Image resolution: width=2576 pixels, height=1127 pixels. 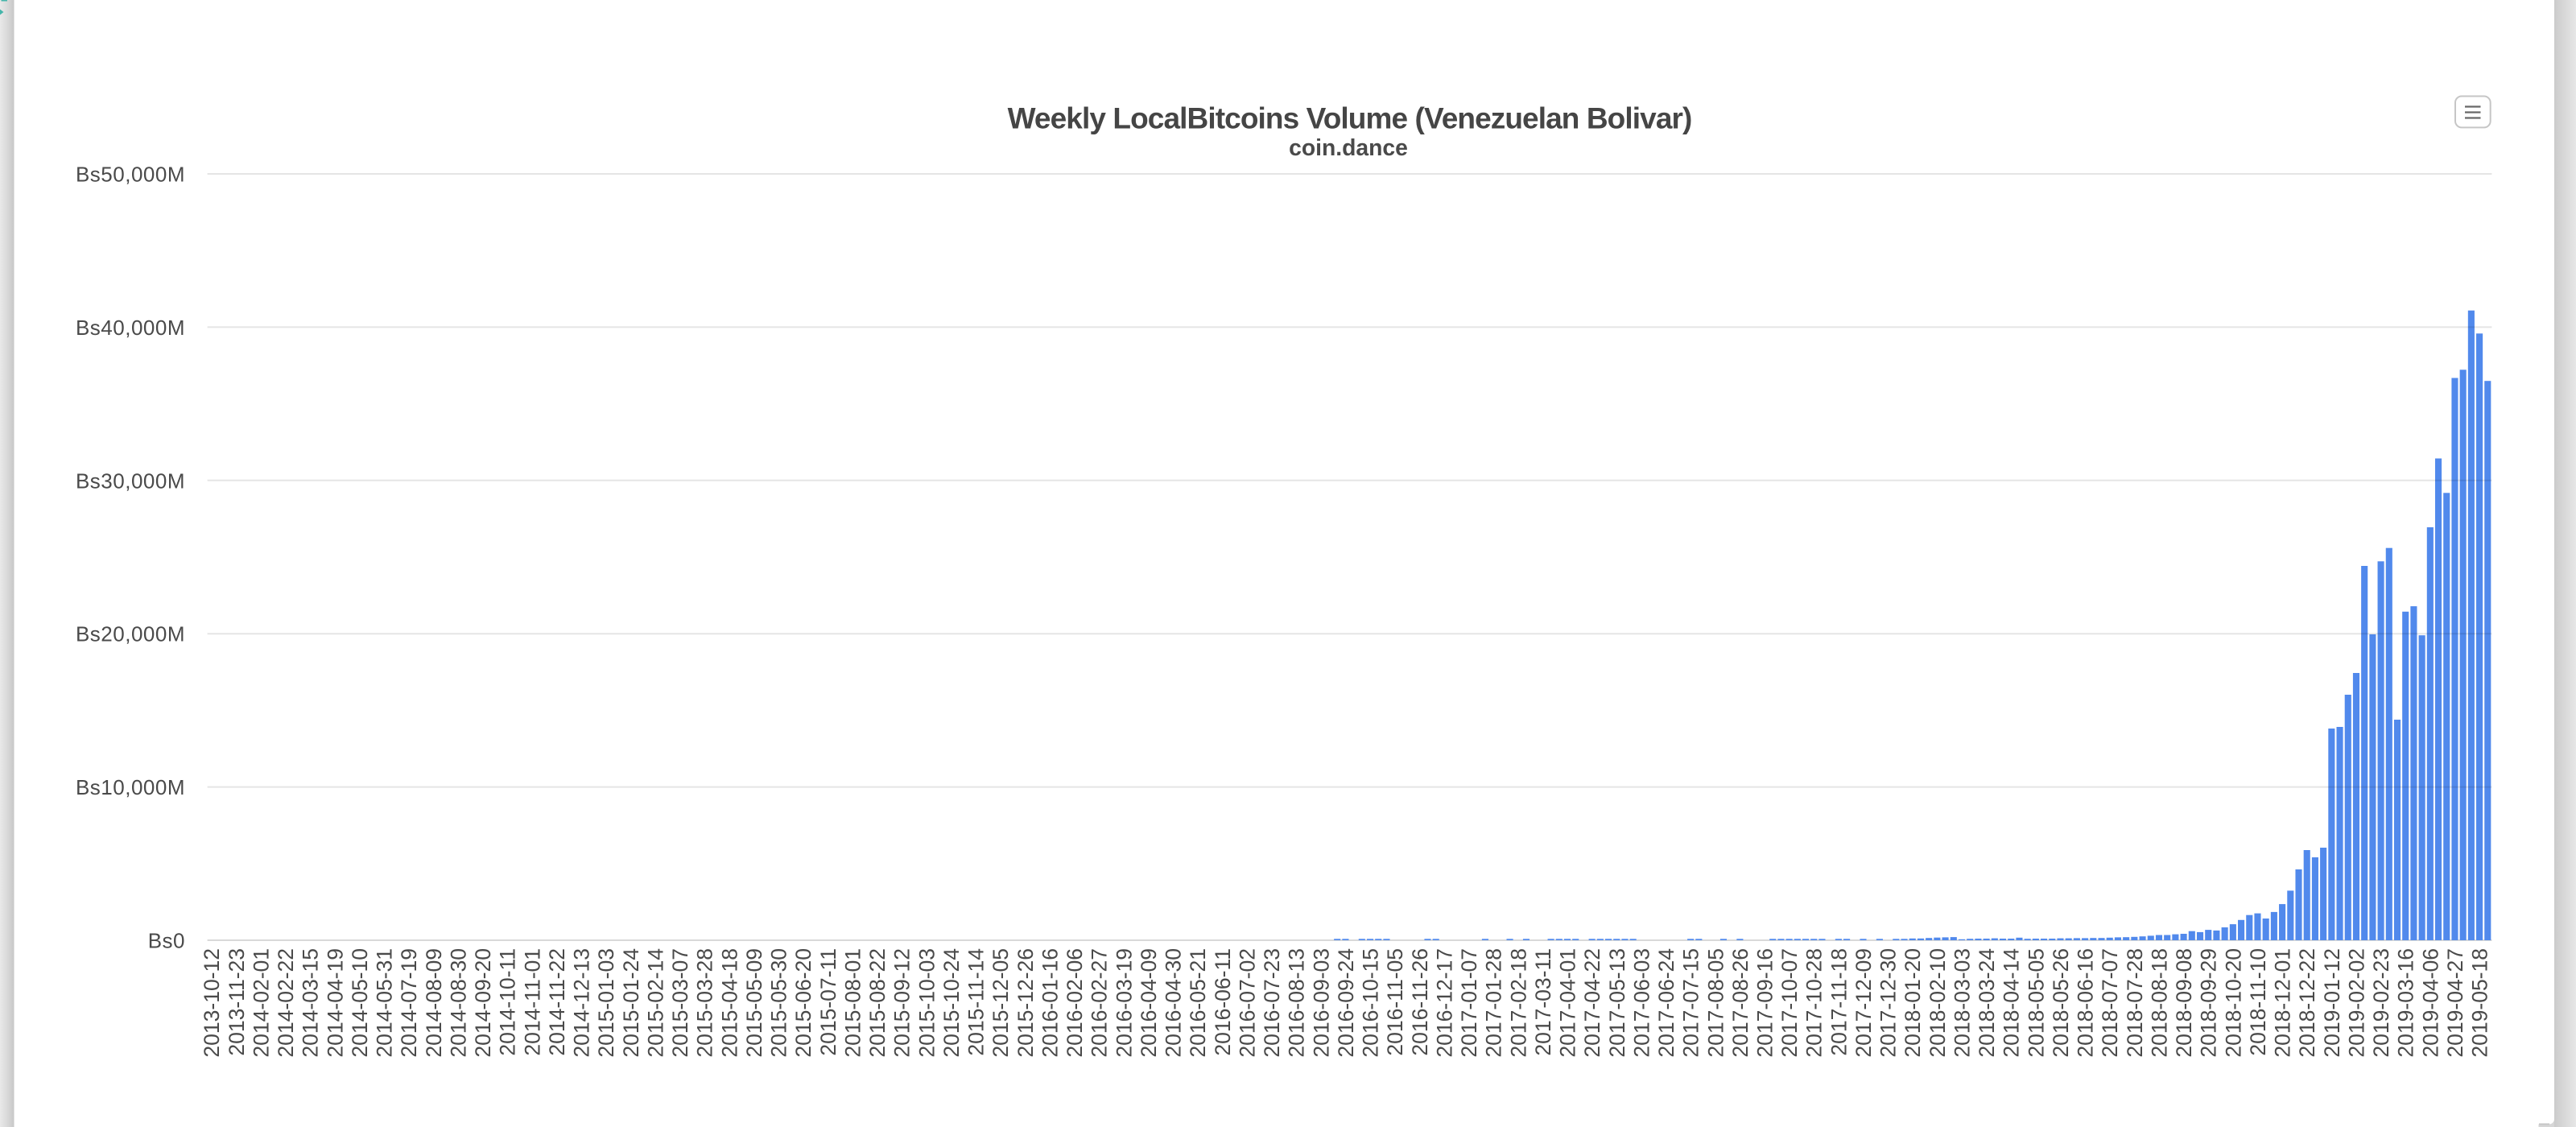 What do you see at coordinates (2480, 1003) in the screenshot?
I see `svg-text: 2019-05-18` at bounding box center [2480, 1003].